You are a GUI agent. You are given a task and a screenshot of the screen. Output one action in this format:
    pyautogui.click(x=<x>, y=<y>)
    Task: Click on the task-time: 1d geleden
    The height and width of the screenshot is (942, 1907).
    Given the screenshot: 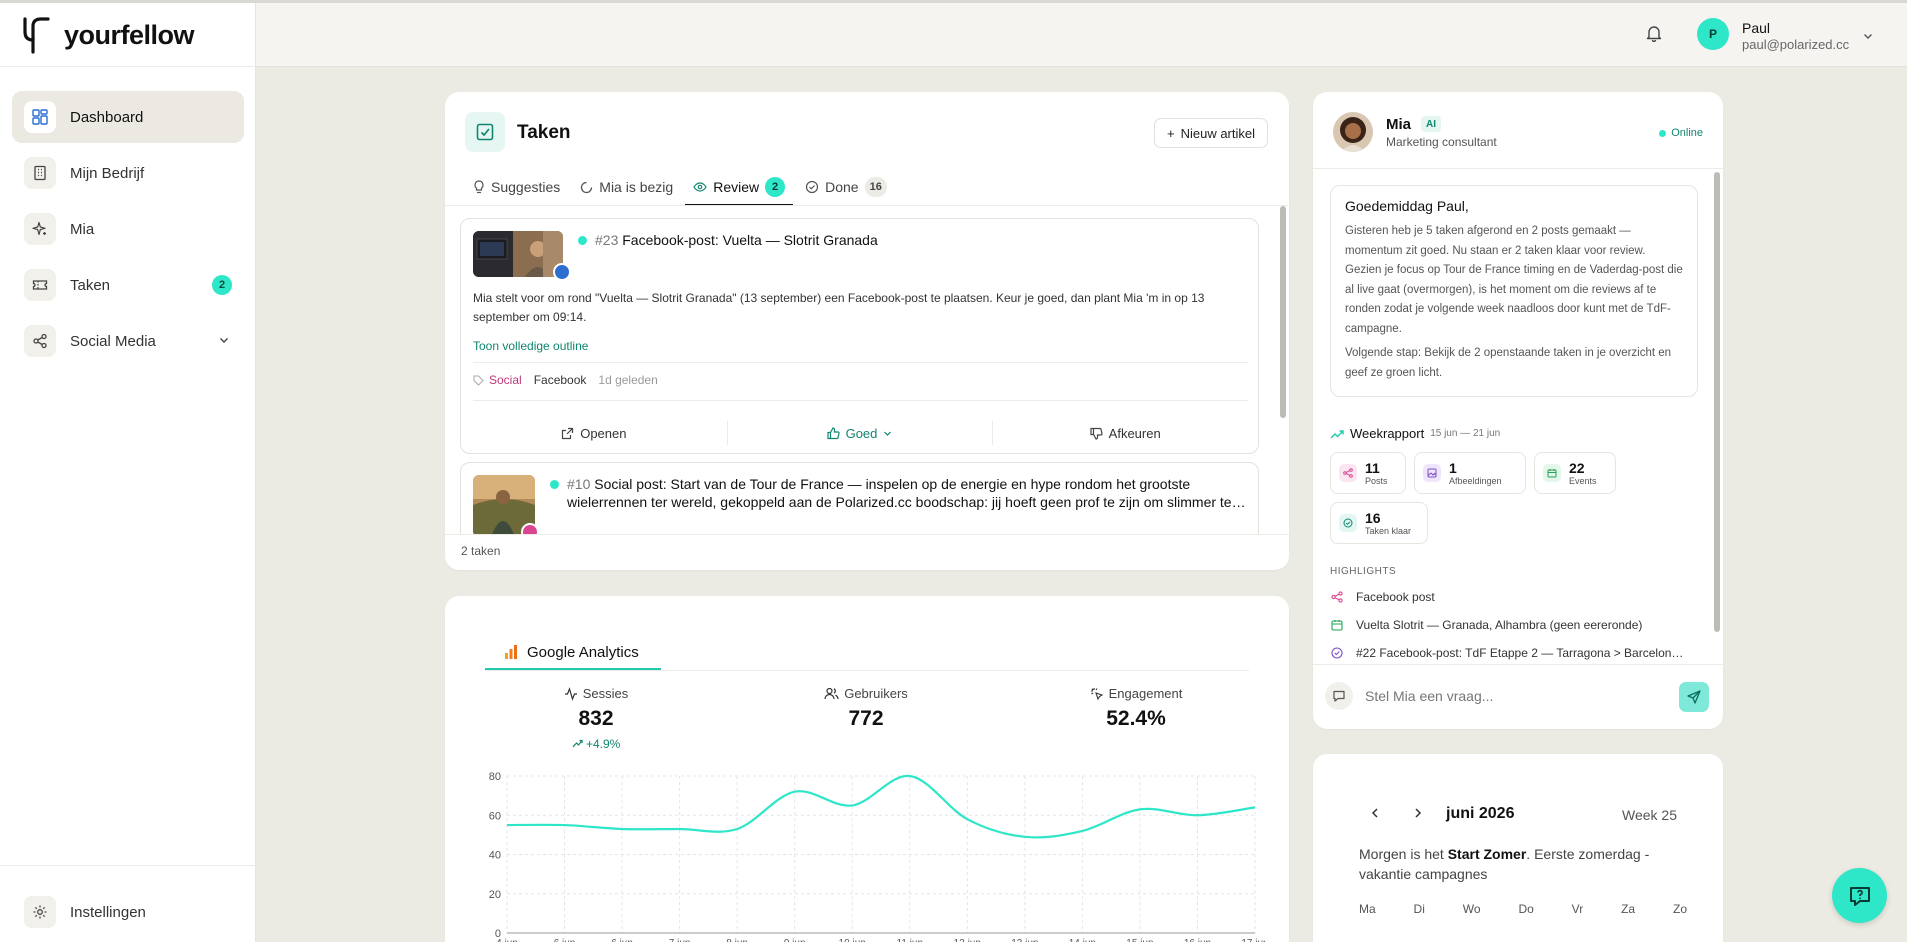 What is the action you would take?
    pyautogui.click(x=628, y=380)
    